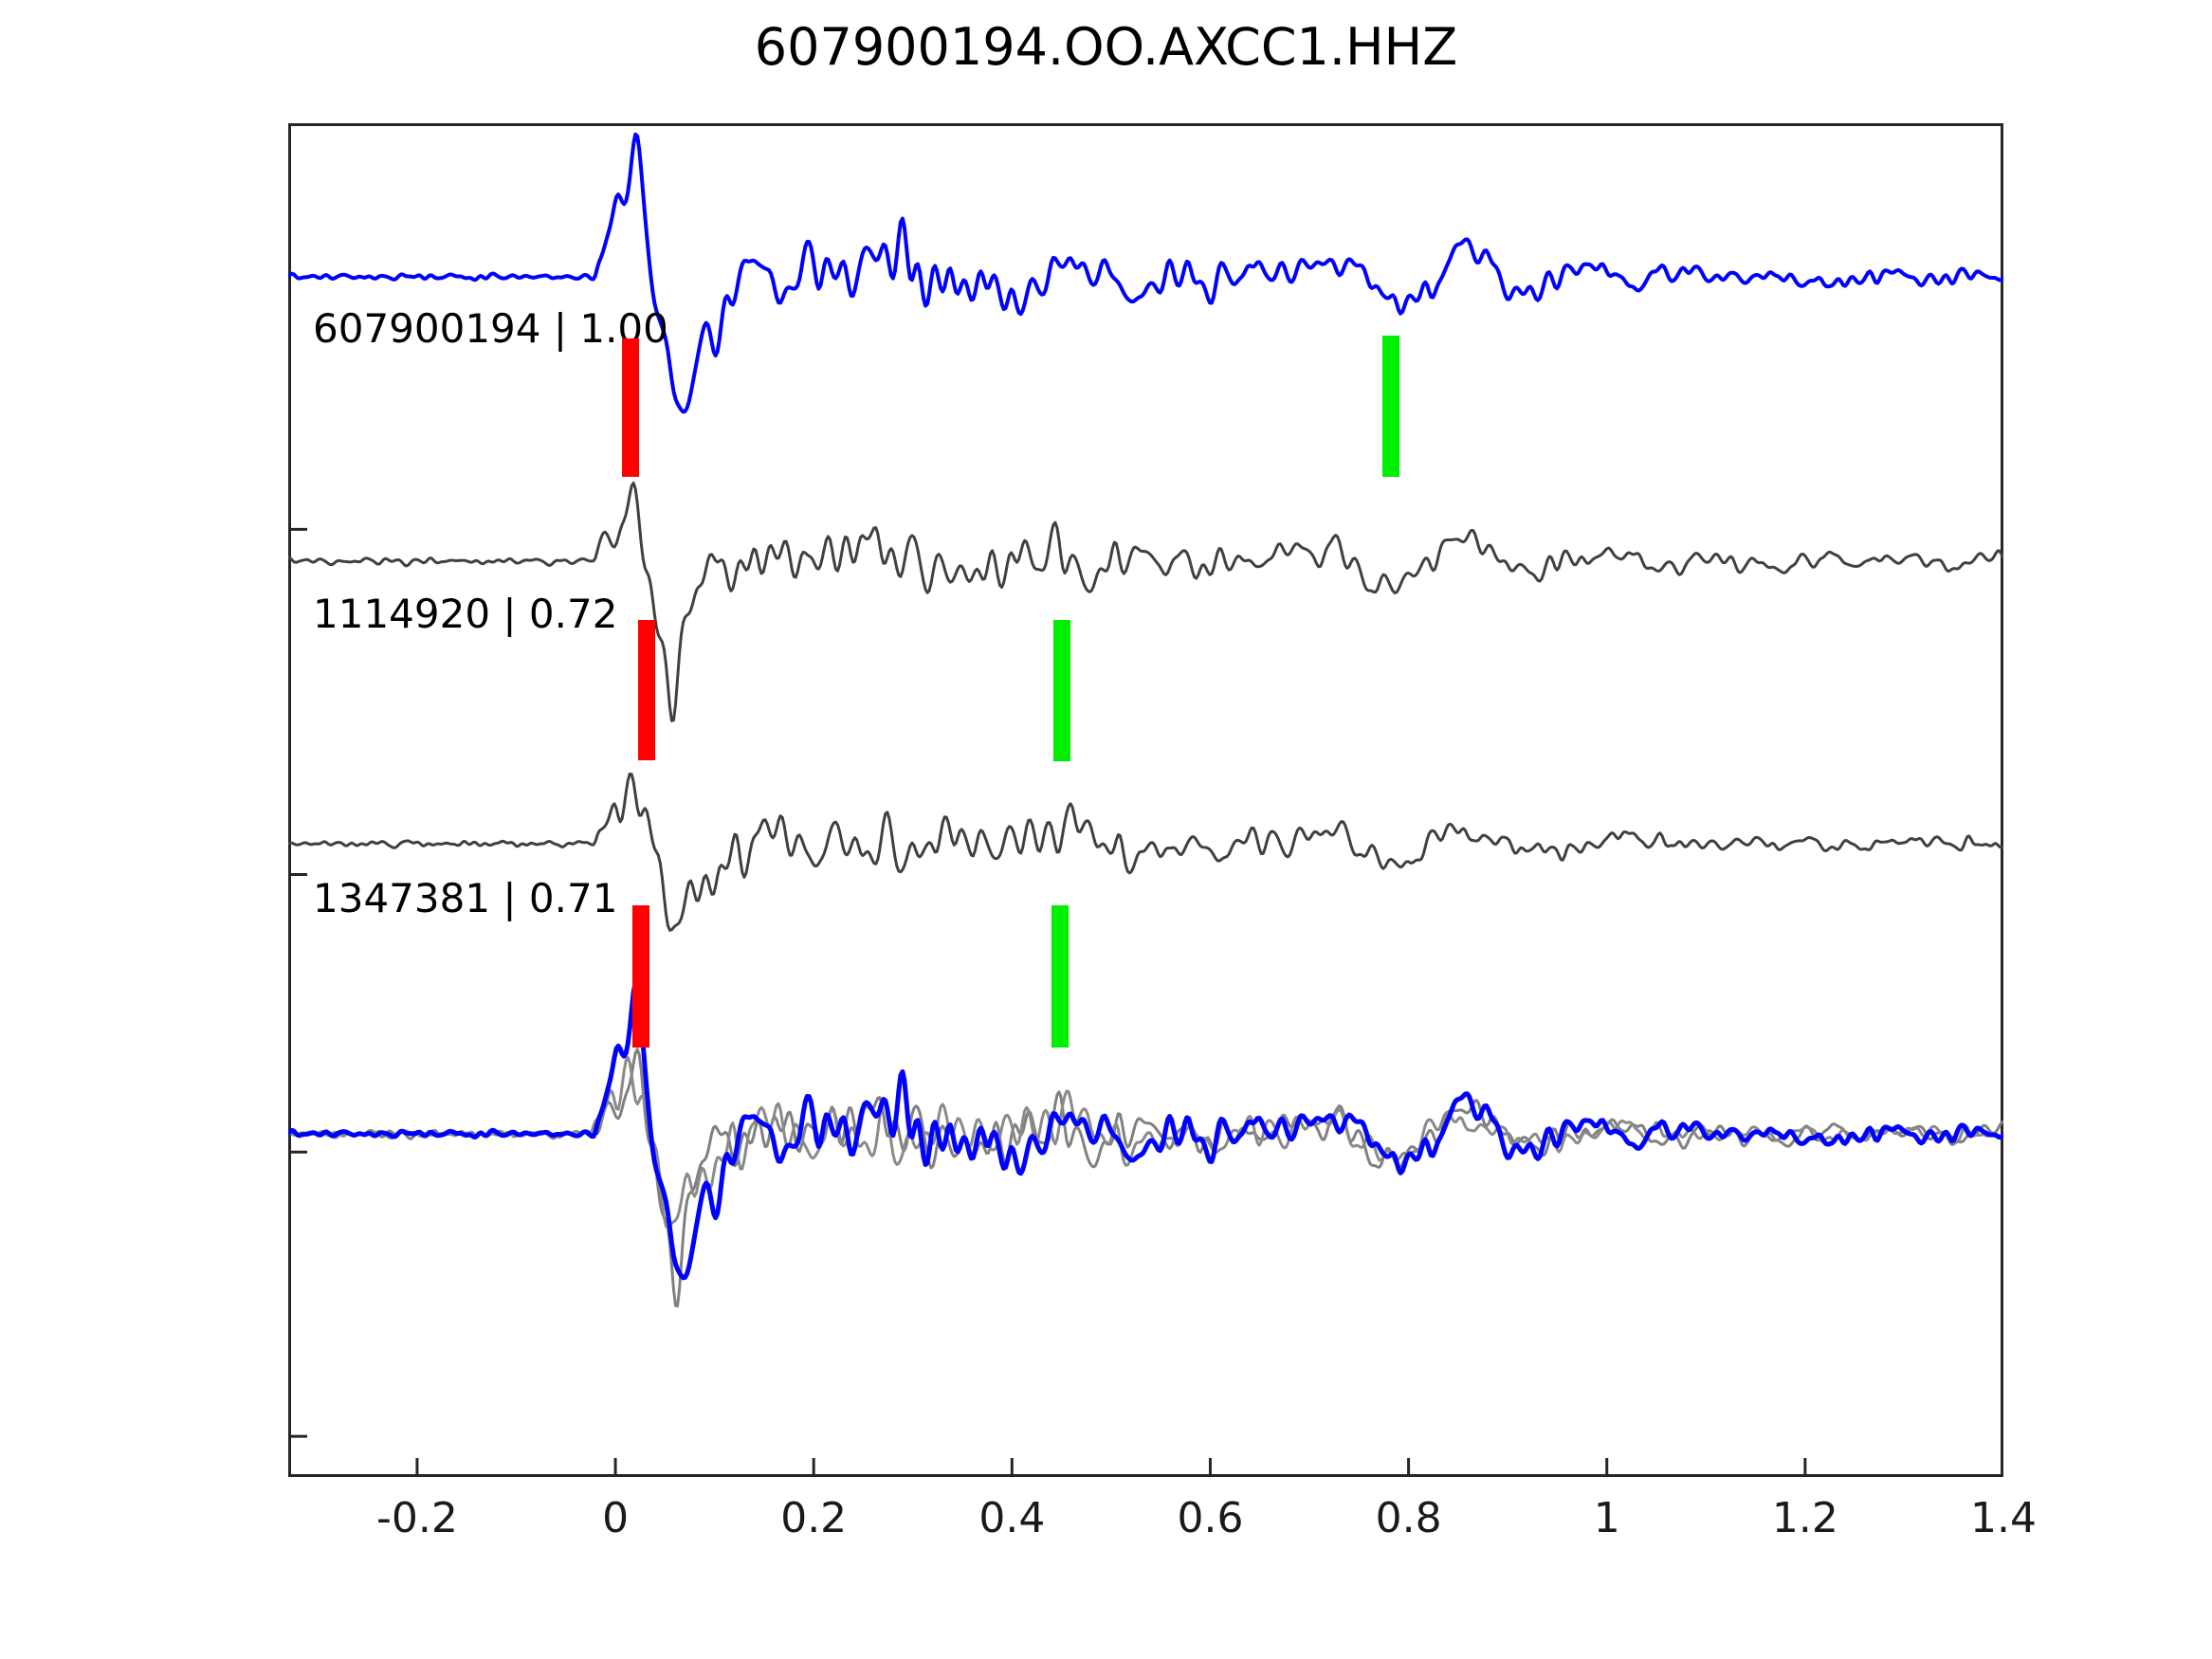 The image size is (2212, 1659). I want to click on x-tick-label-8: 1.4, so click(2003, 1518).